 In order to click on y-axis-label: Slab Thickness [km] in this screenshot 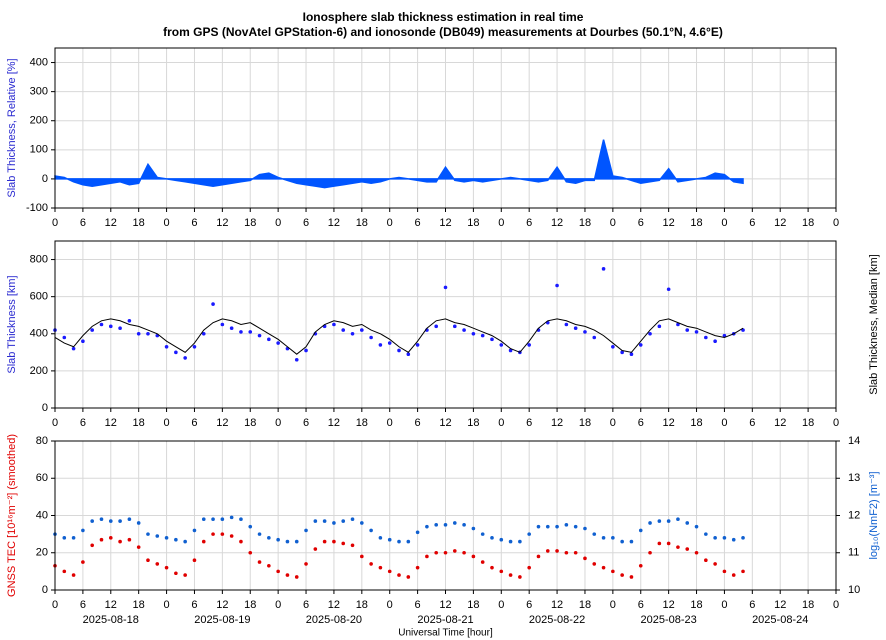, I will do `click(12, 324)`.